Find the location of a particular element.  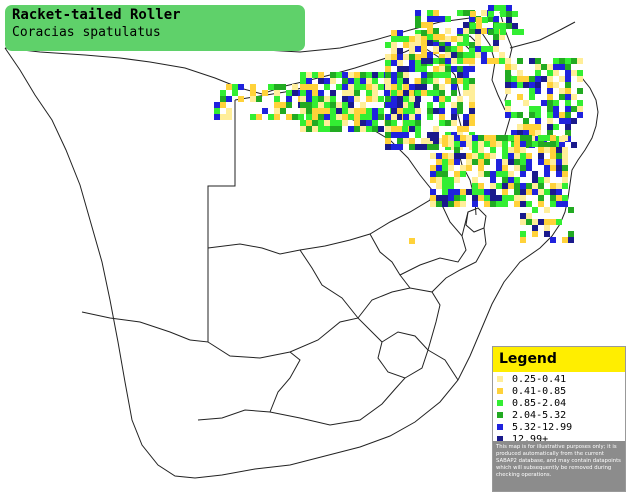

legend-item: 0.41-0.85 is located at coordinates (561, 392).